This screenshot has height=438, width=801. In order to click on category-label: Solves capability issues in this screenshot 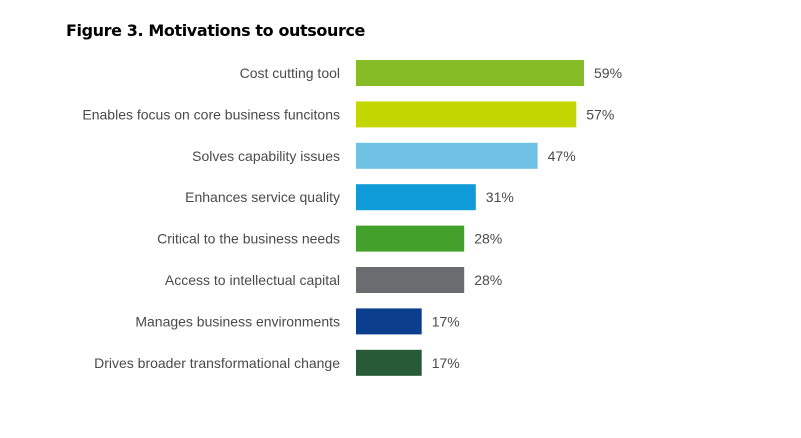, I will do `click(266, 156)`.